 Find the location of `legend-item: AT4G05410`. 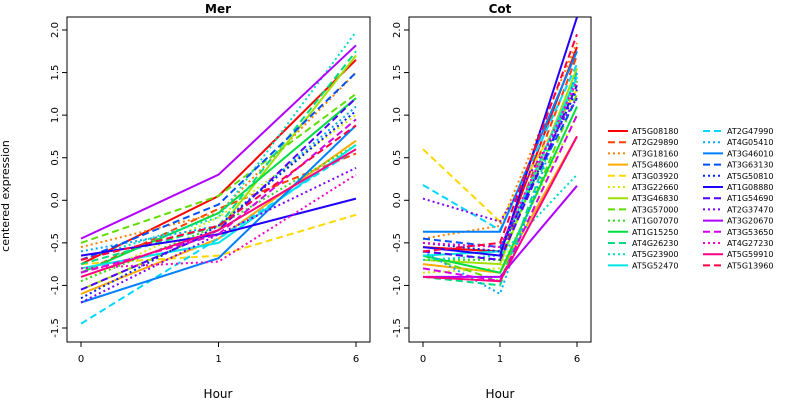

legend-item: AT4G05410 is located at coordinates (738, 142).